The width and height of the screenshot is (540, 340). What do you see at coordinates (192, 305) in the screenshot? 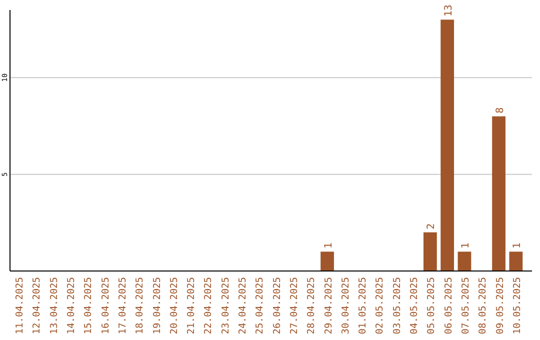
I see `x-tick-label: 21.04.2025` at bounding box center [192, 305].